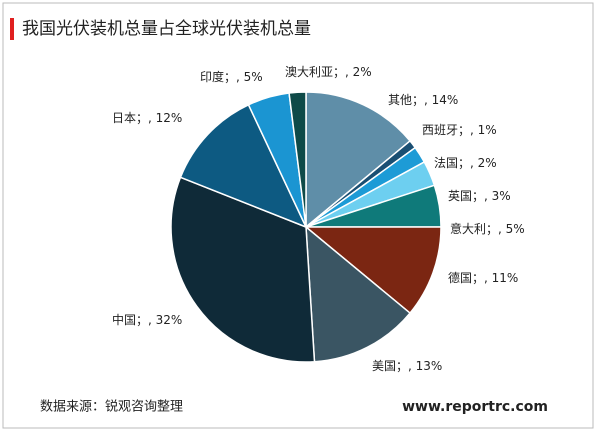 This screenshot has width=600, height=437. Describe the element at coordinates (165, 320) in the screenshot. I see `label-value: , 32%` at that location.